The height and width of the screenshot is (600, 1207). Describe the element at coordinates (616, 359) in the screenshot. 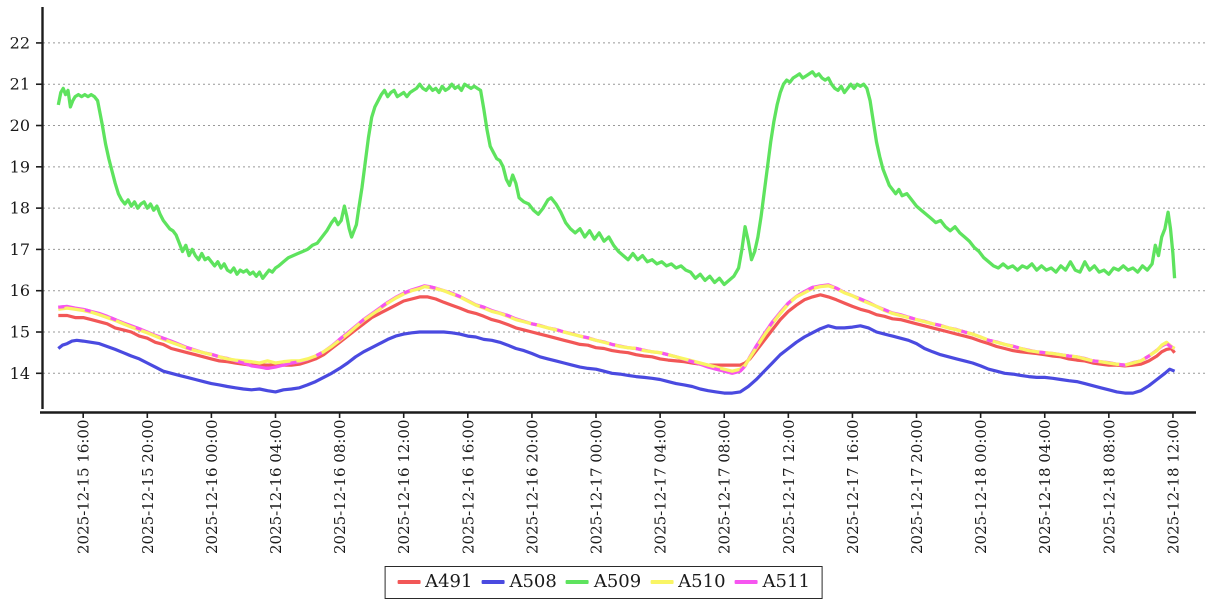

I see `series-A508-line` at that location.